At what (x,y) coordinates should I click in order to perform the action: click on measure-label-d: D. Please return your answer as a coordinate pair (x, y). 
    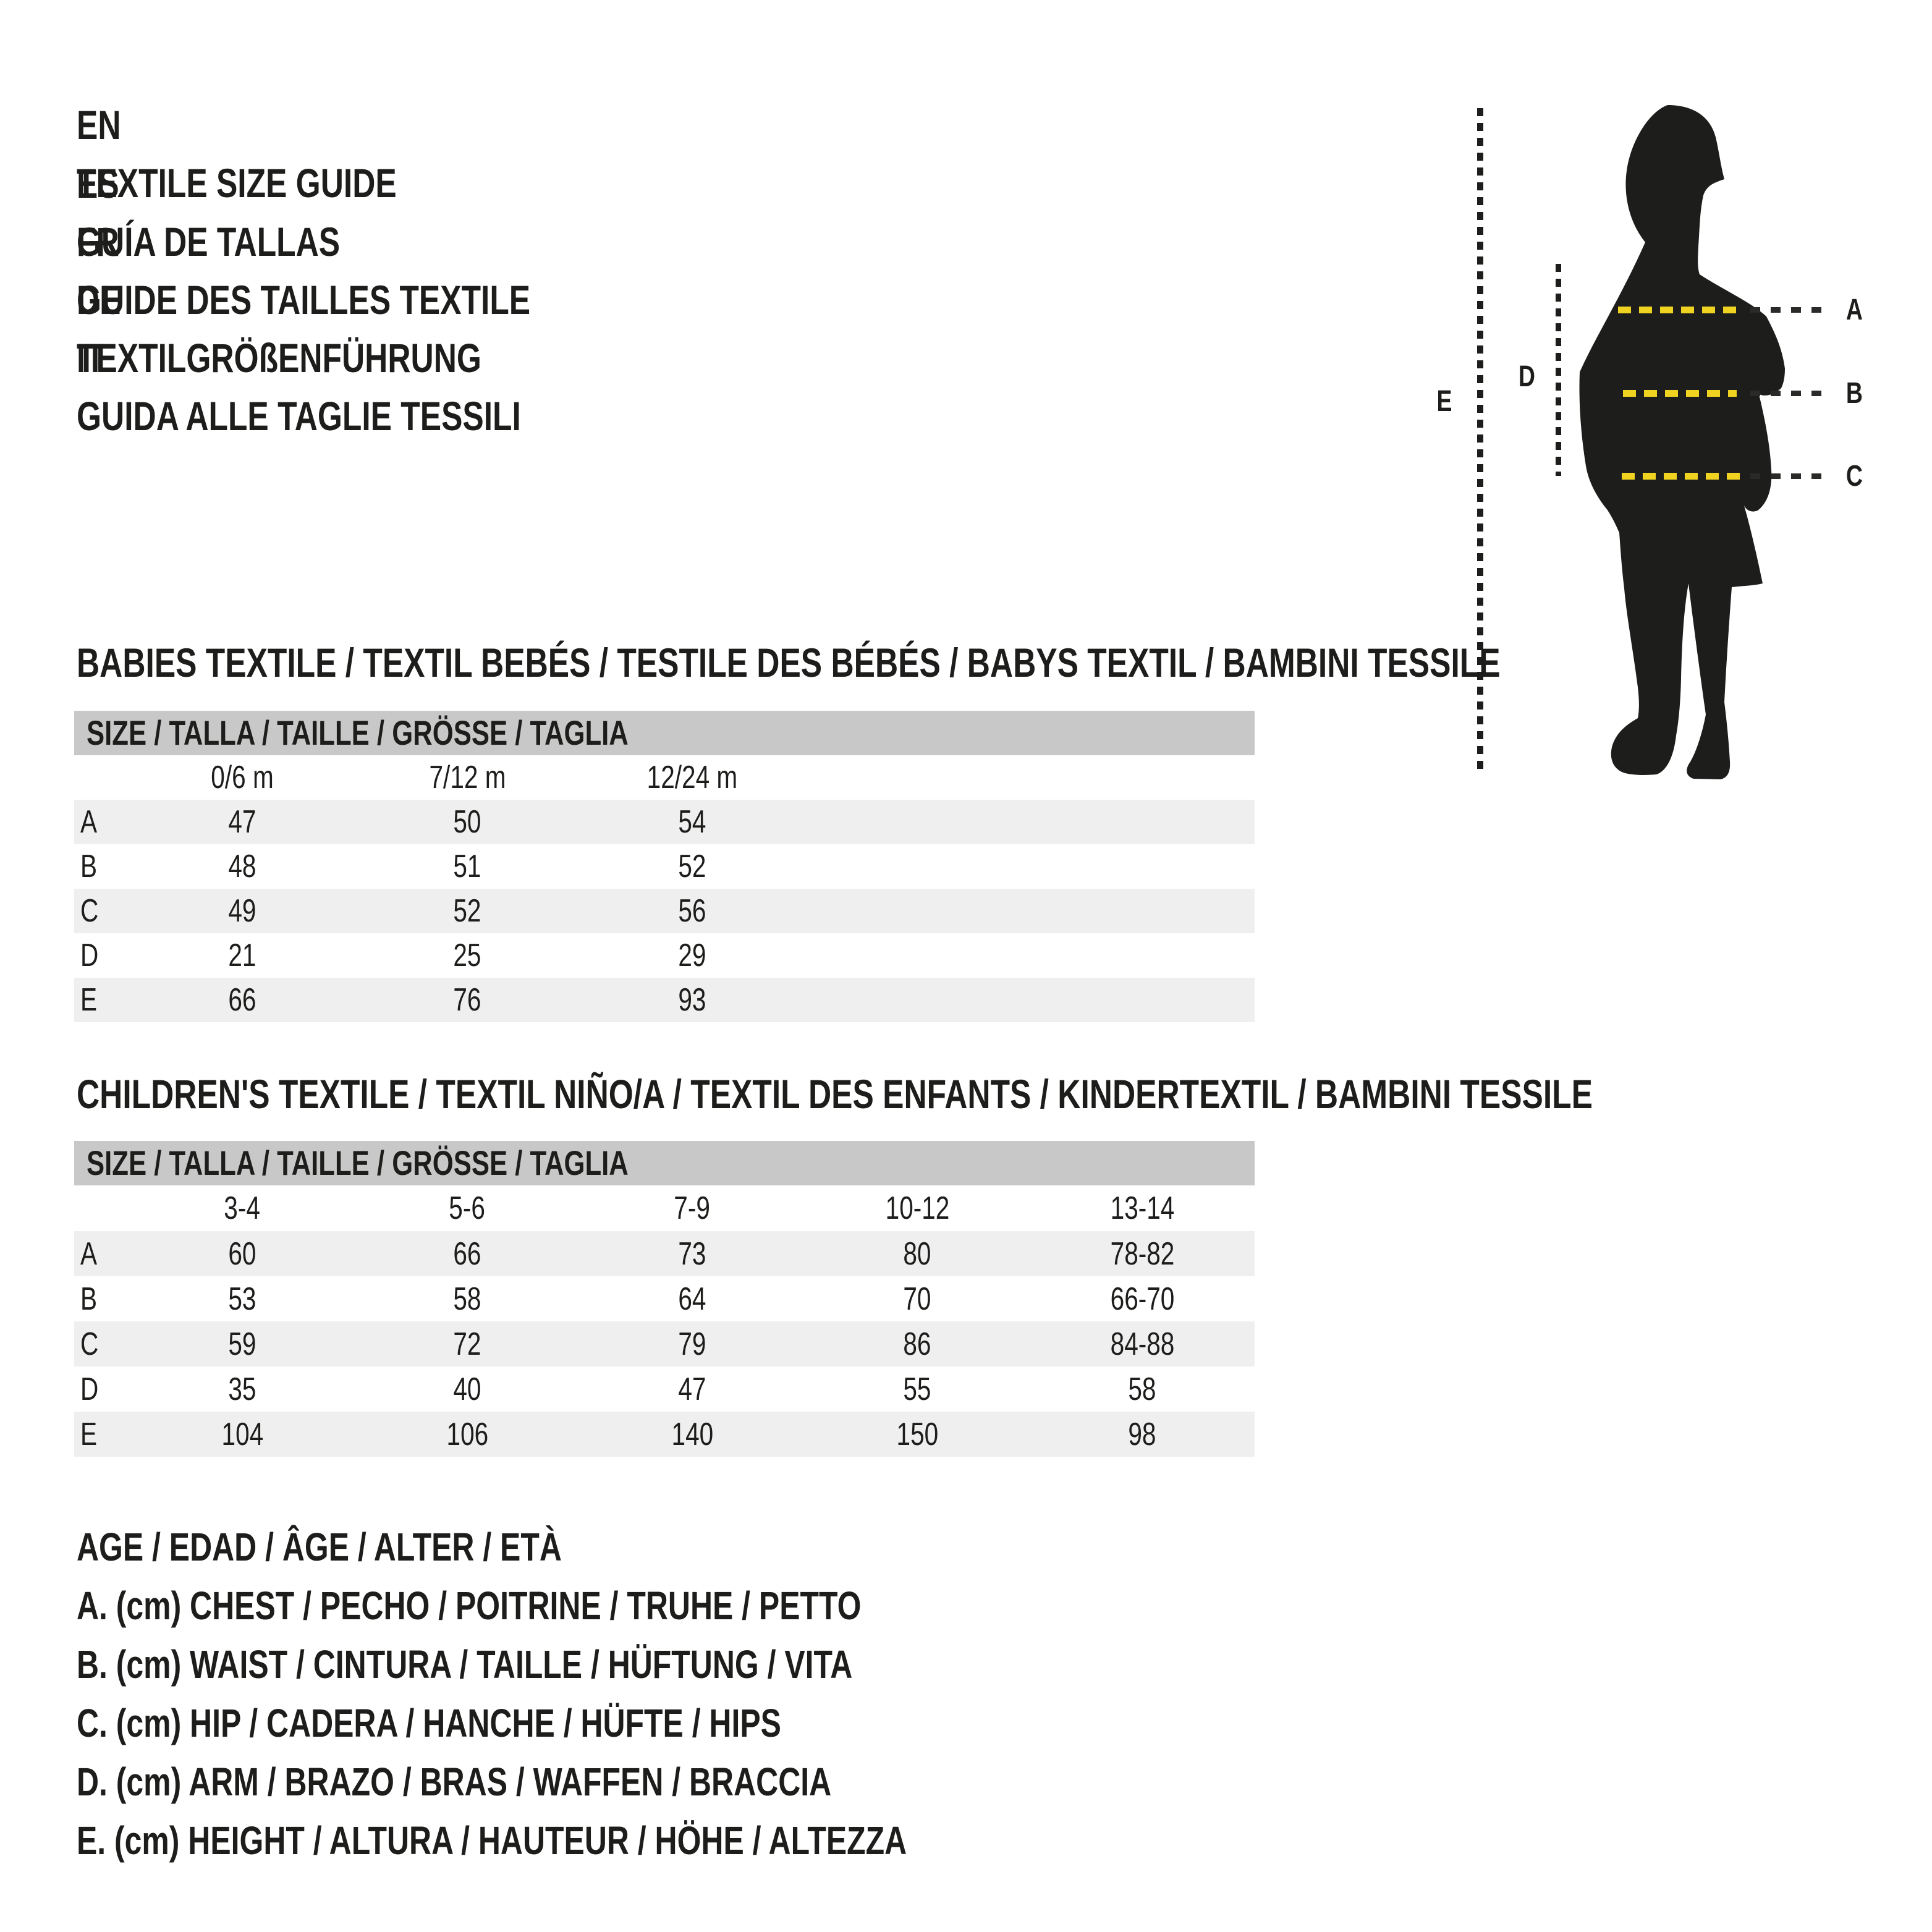
    Looking at the image, I should click on (1526, 377).